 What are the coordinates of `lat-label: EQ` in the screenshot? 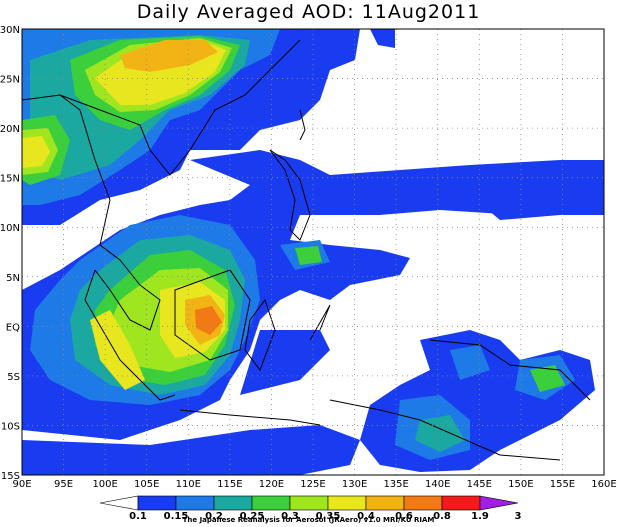 It's located at (13, 327).